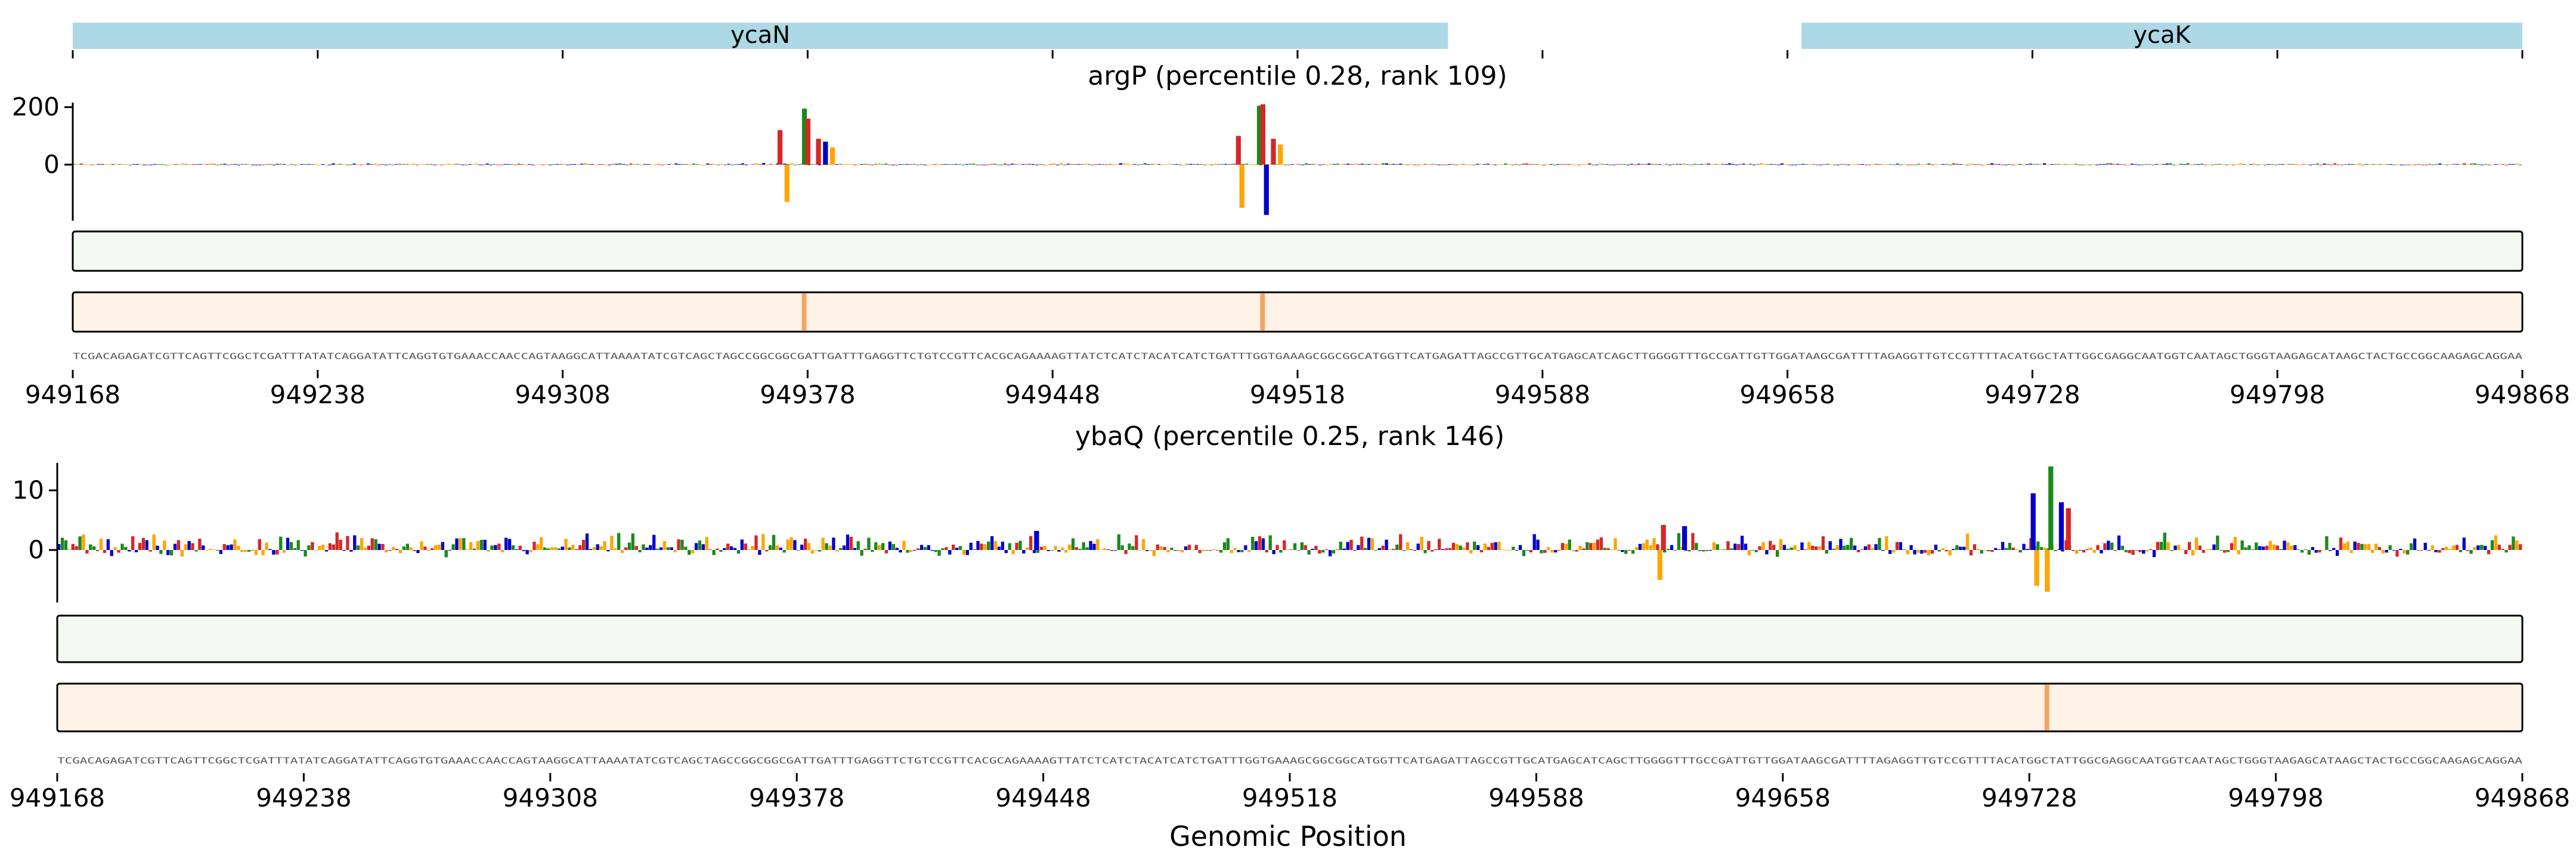 The width and height of the screenshot is (2576, 859). What do you see at coordinates (1298, 394) in the screenshot?
I see `x-tick-label: 949518` at bounding box center [1298, 394].